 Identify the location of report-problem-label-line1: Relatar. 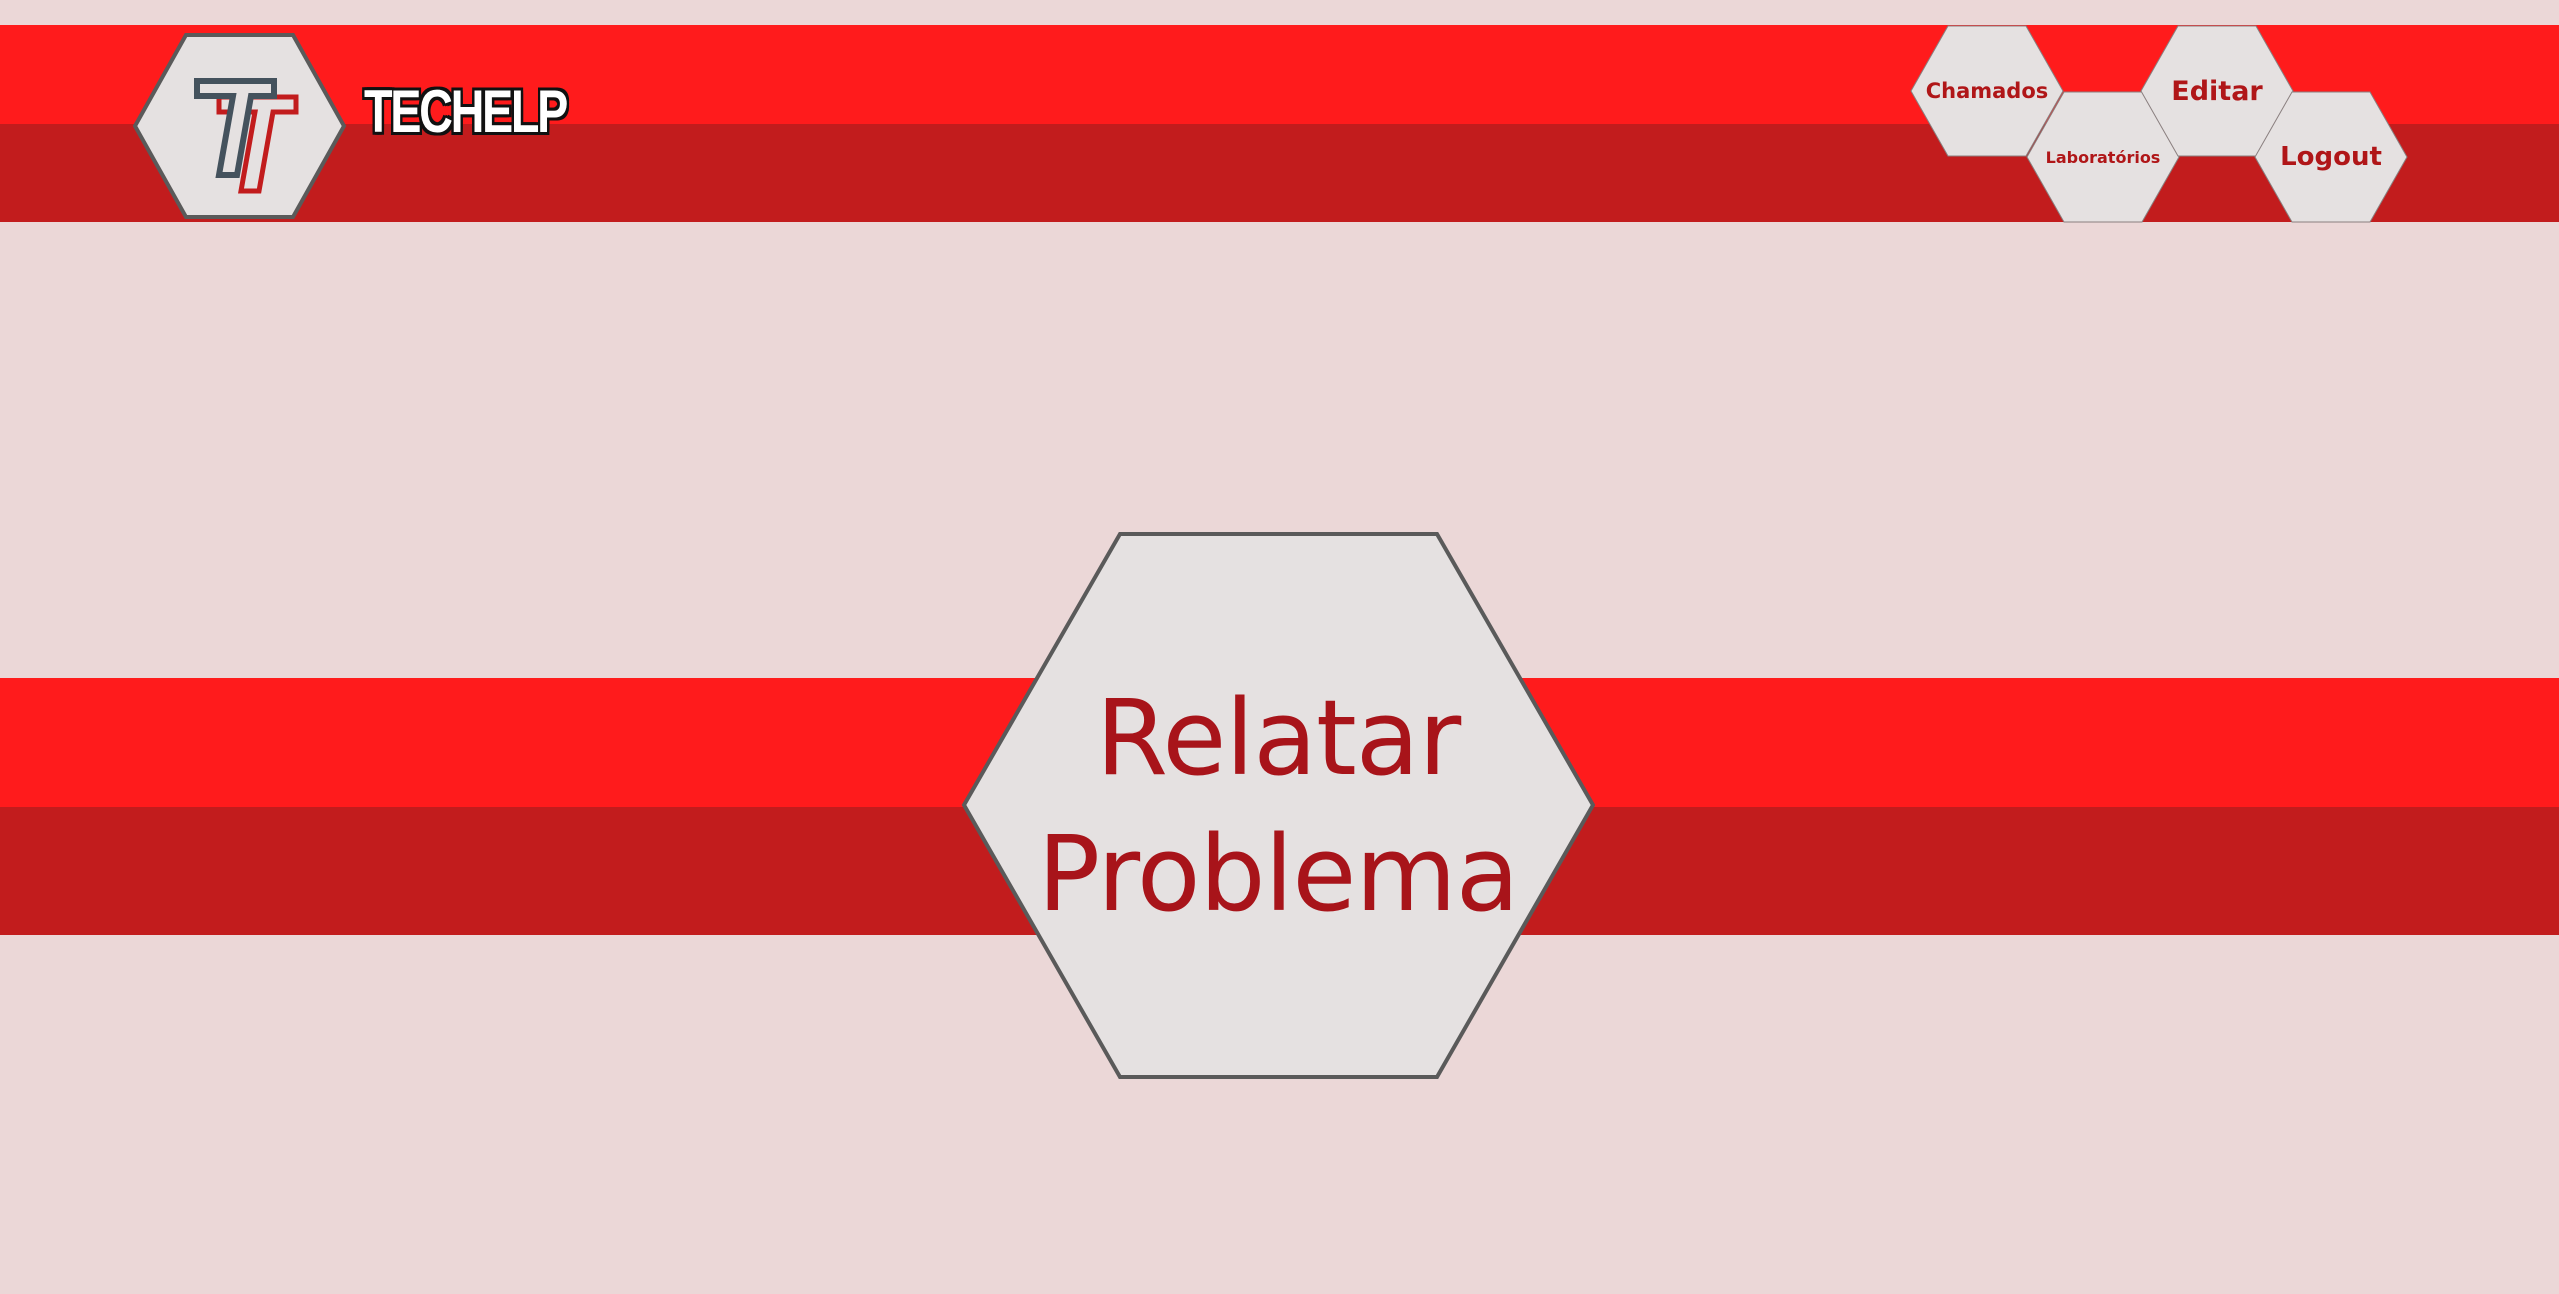
(1278, 737).